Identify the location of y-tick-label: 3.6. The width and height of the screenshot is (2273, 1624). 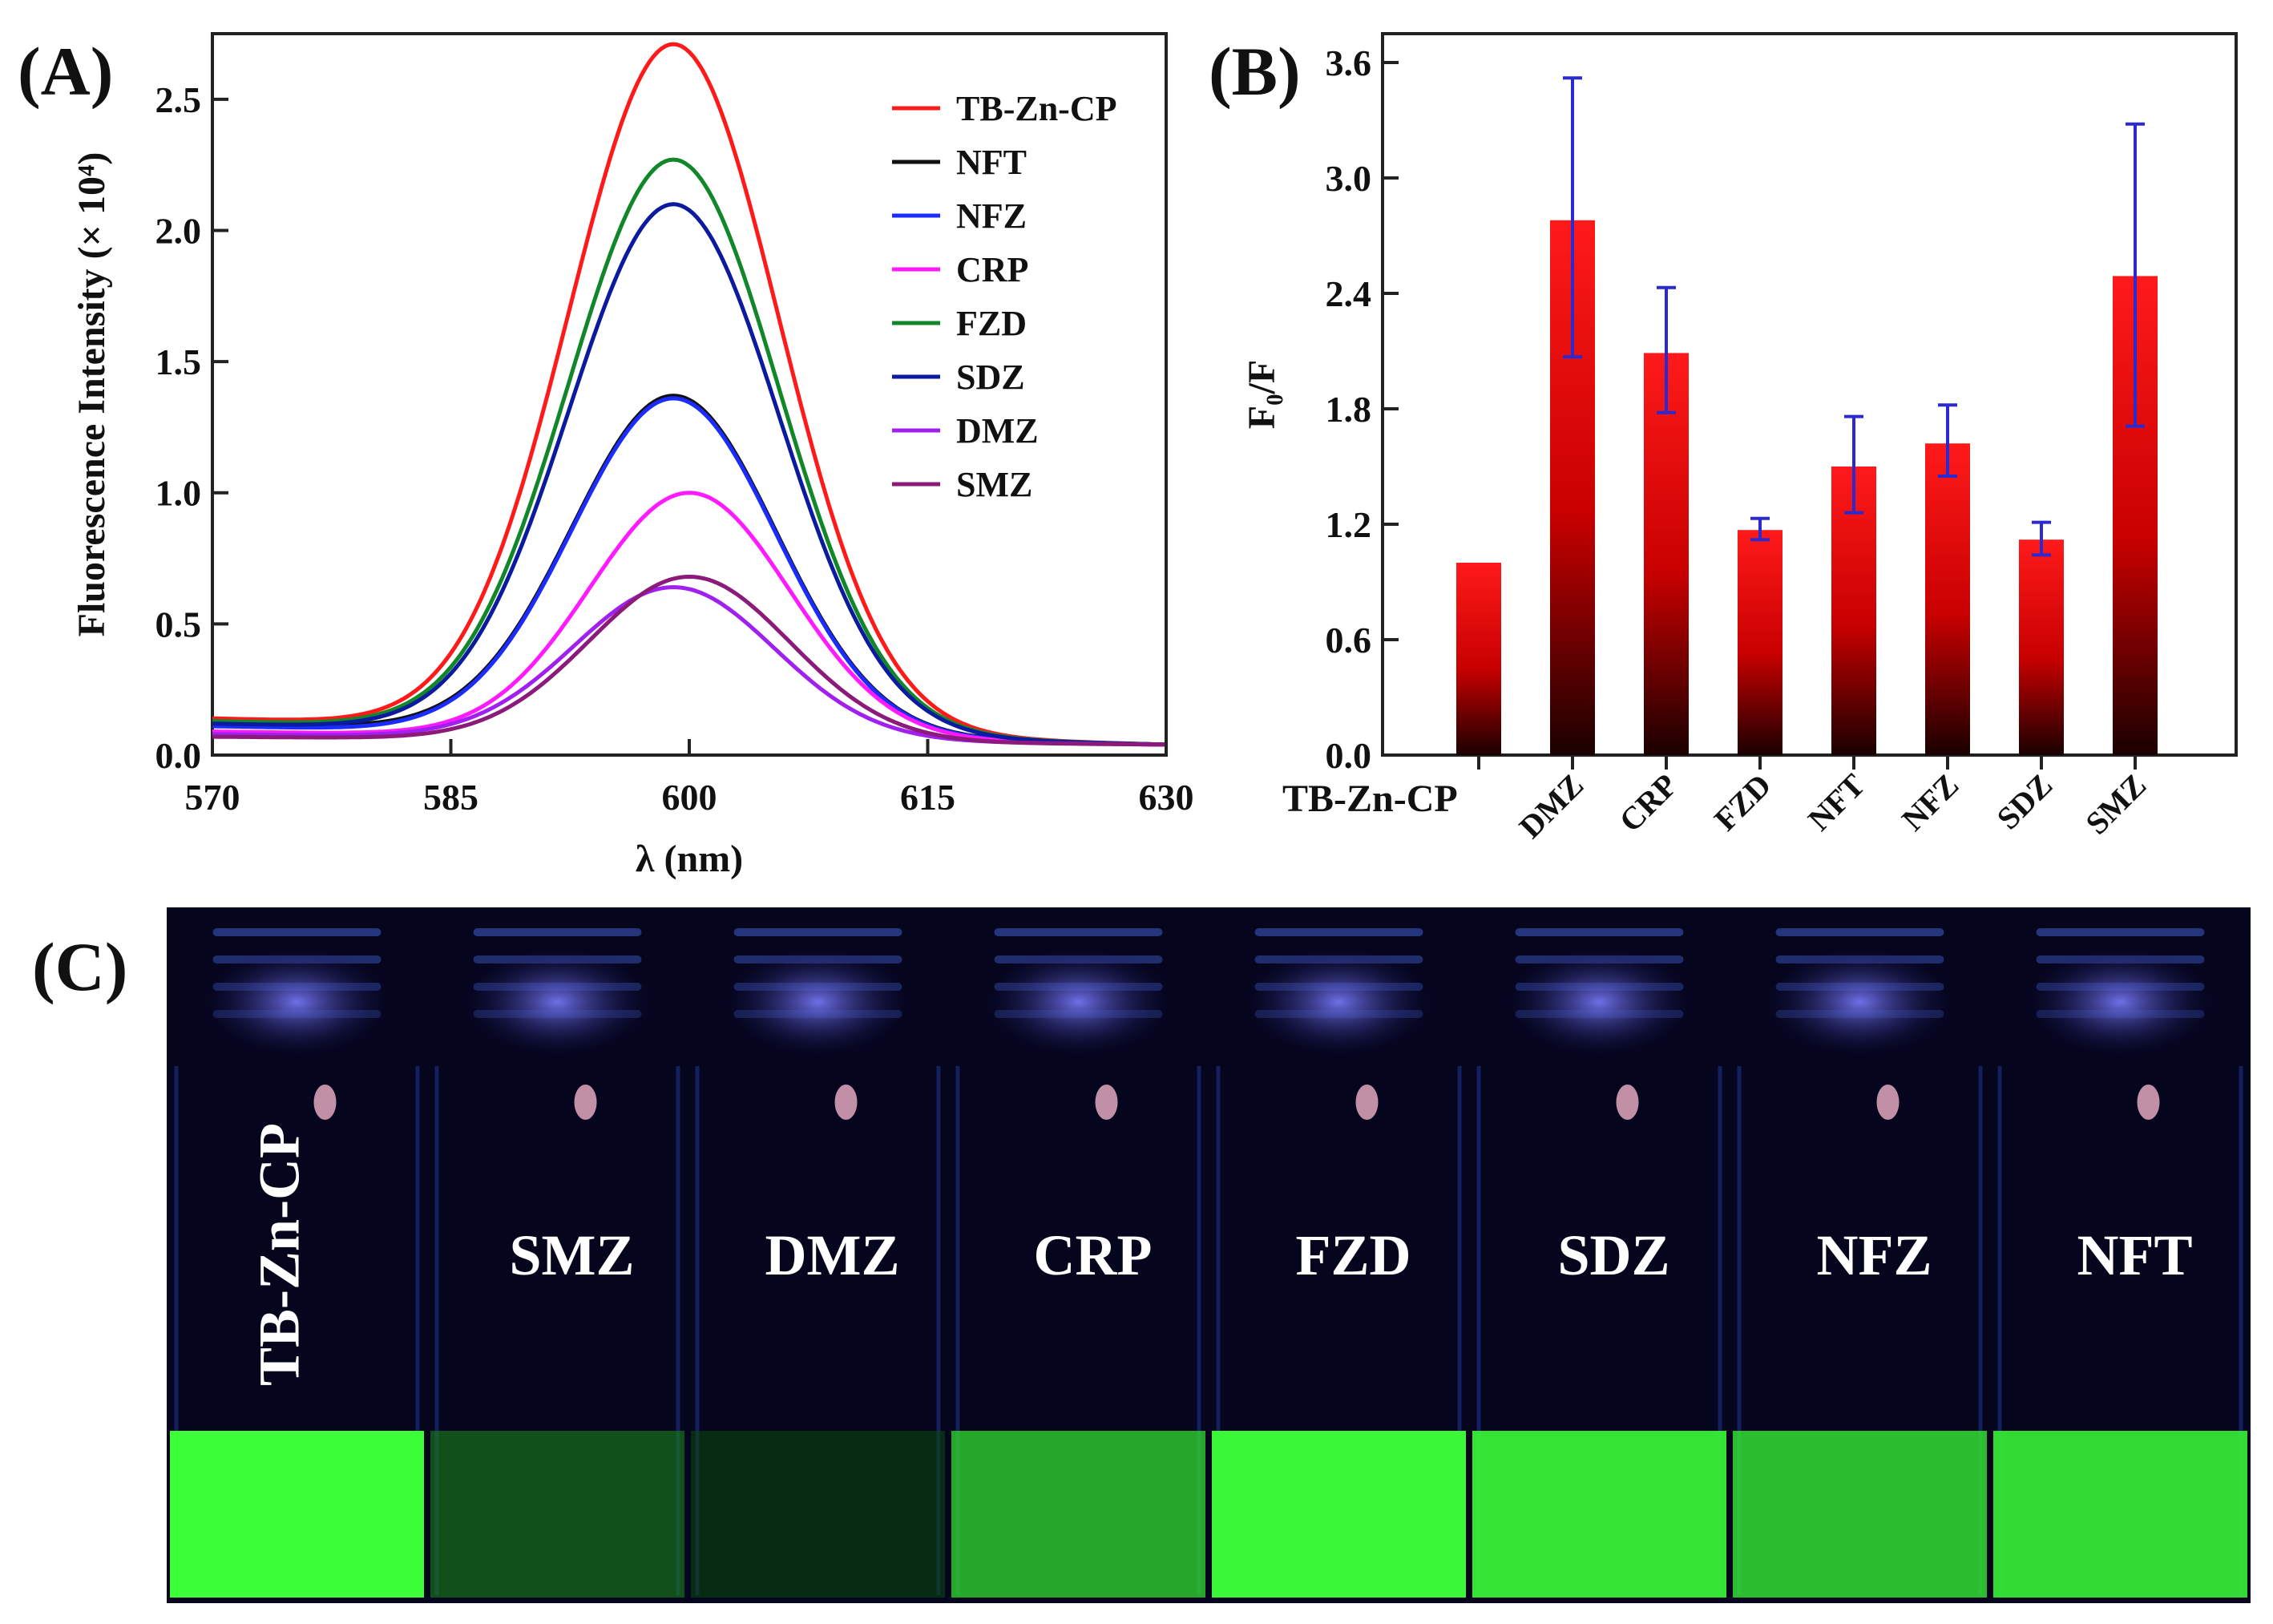
(1349, 62).